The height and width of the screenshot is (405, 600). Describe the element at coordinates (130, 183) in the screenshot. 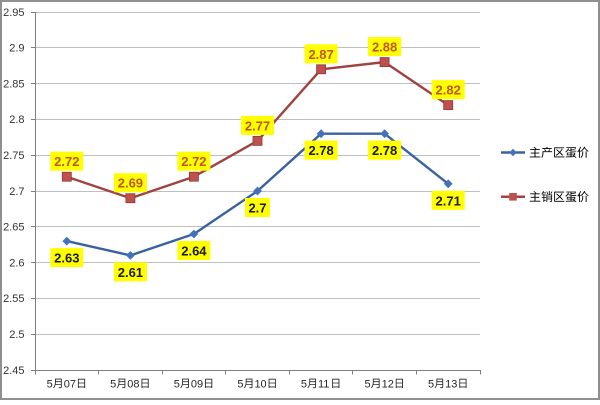

I see `svg-text: 2.69` at that location.